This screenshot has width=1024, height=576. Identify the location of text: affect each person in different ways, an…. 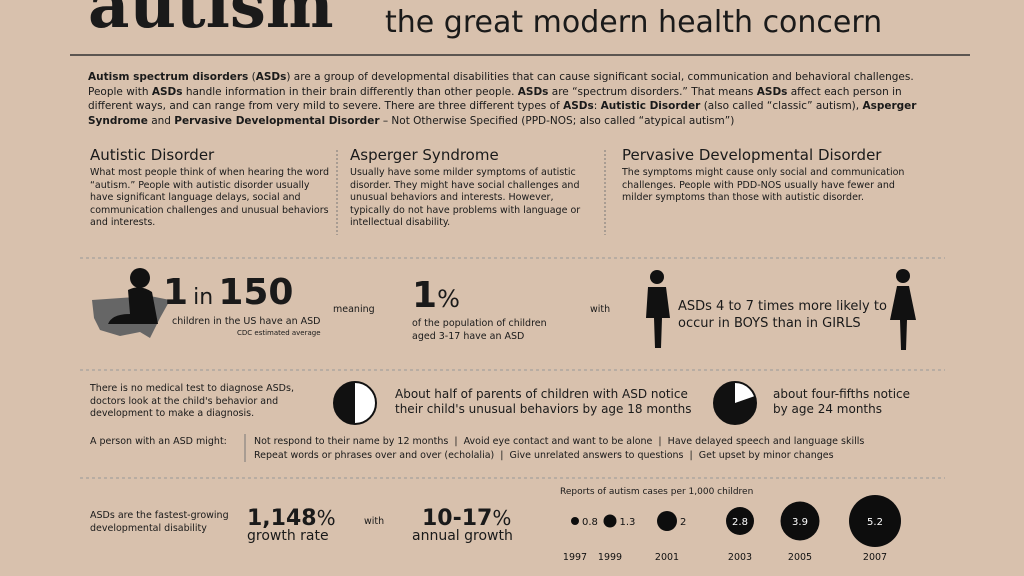
(495, 99).